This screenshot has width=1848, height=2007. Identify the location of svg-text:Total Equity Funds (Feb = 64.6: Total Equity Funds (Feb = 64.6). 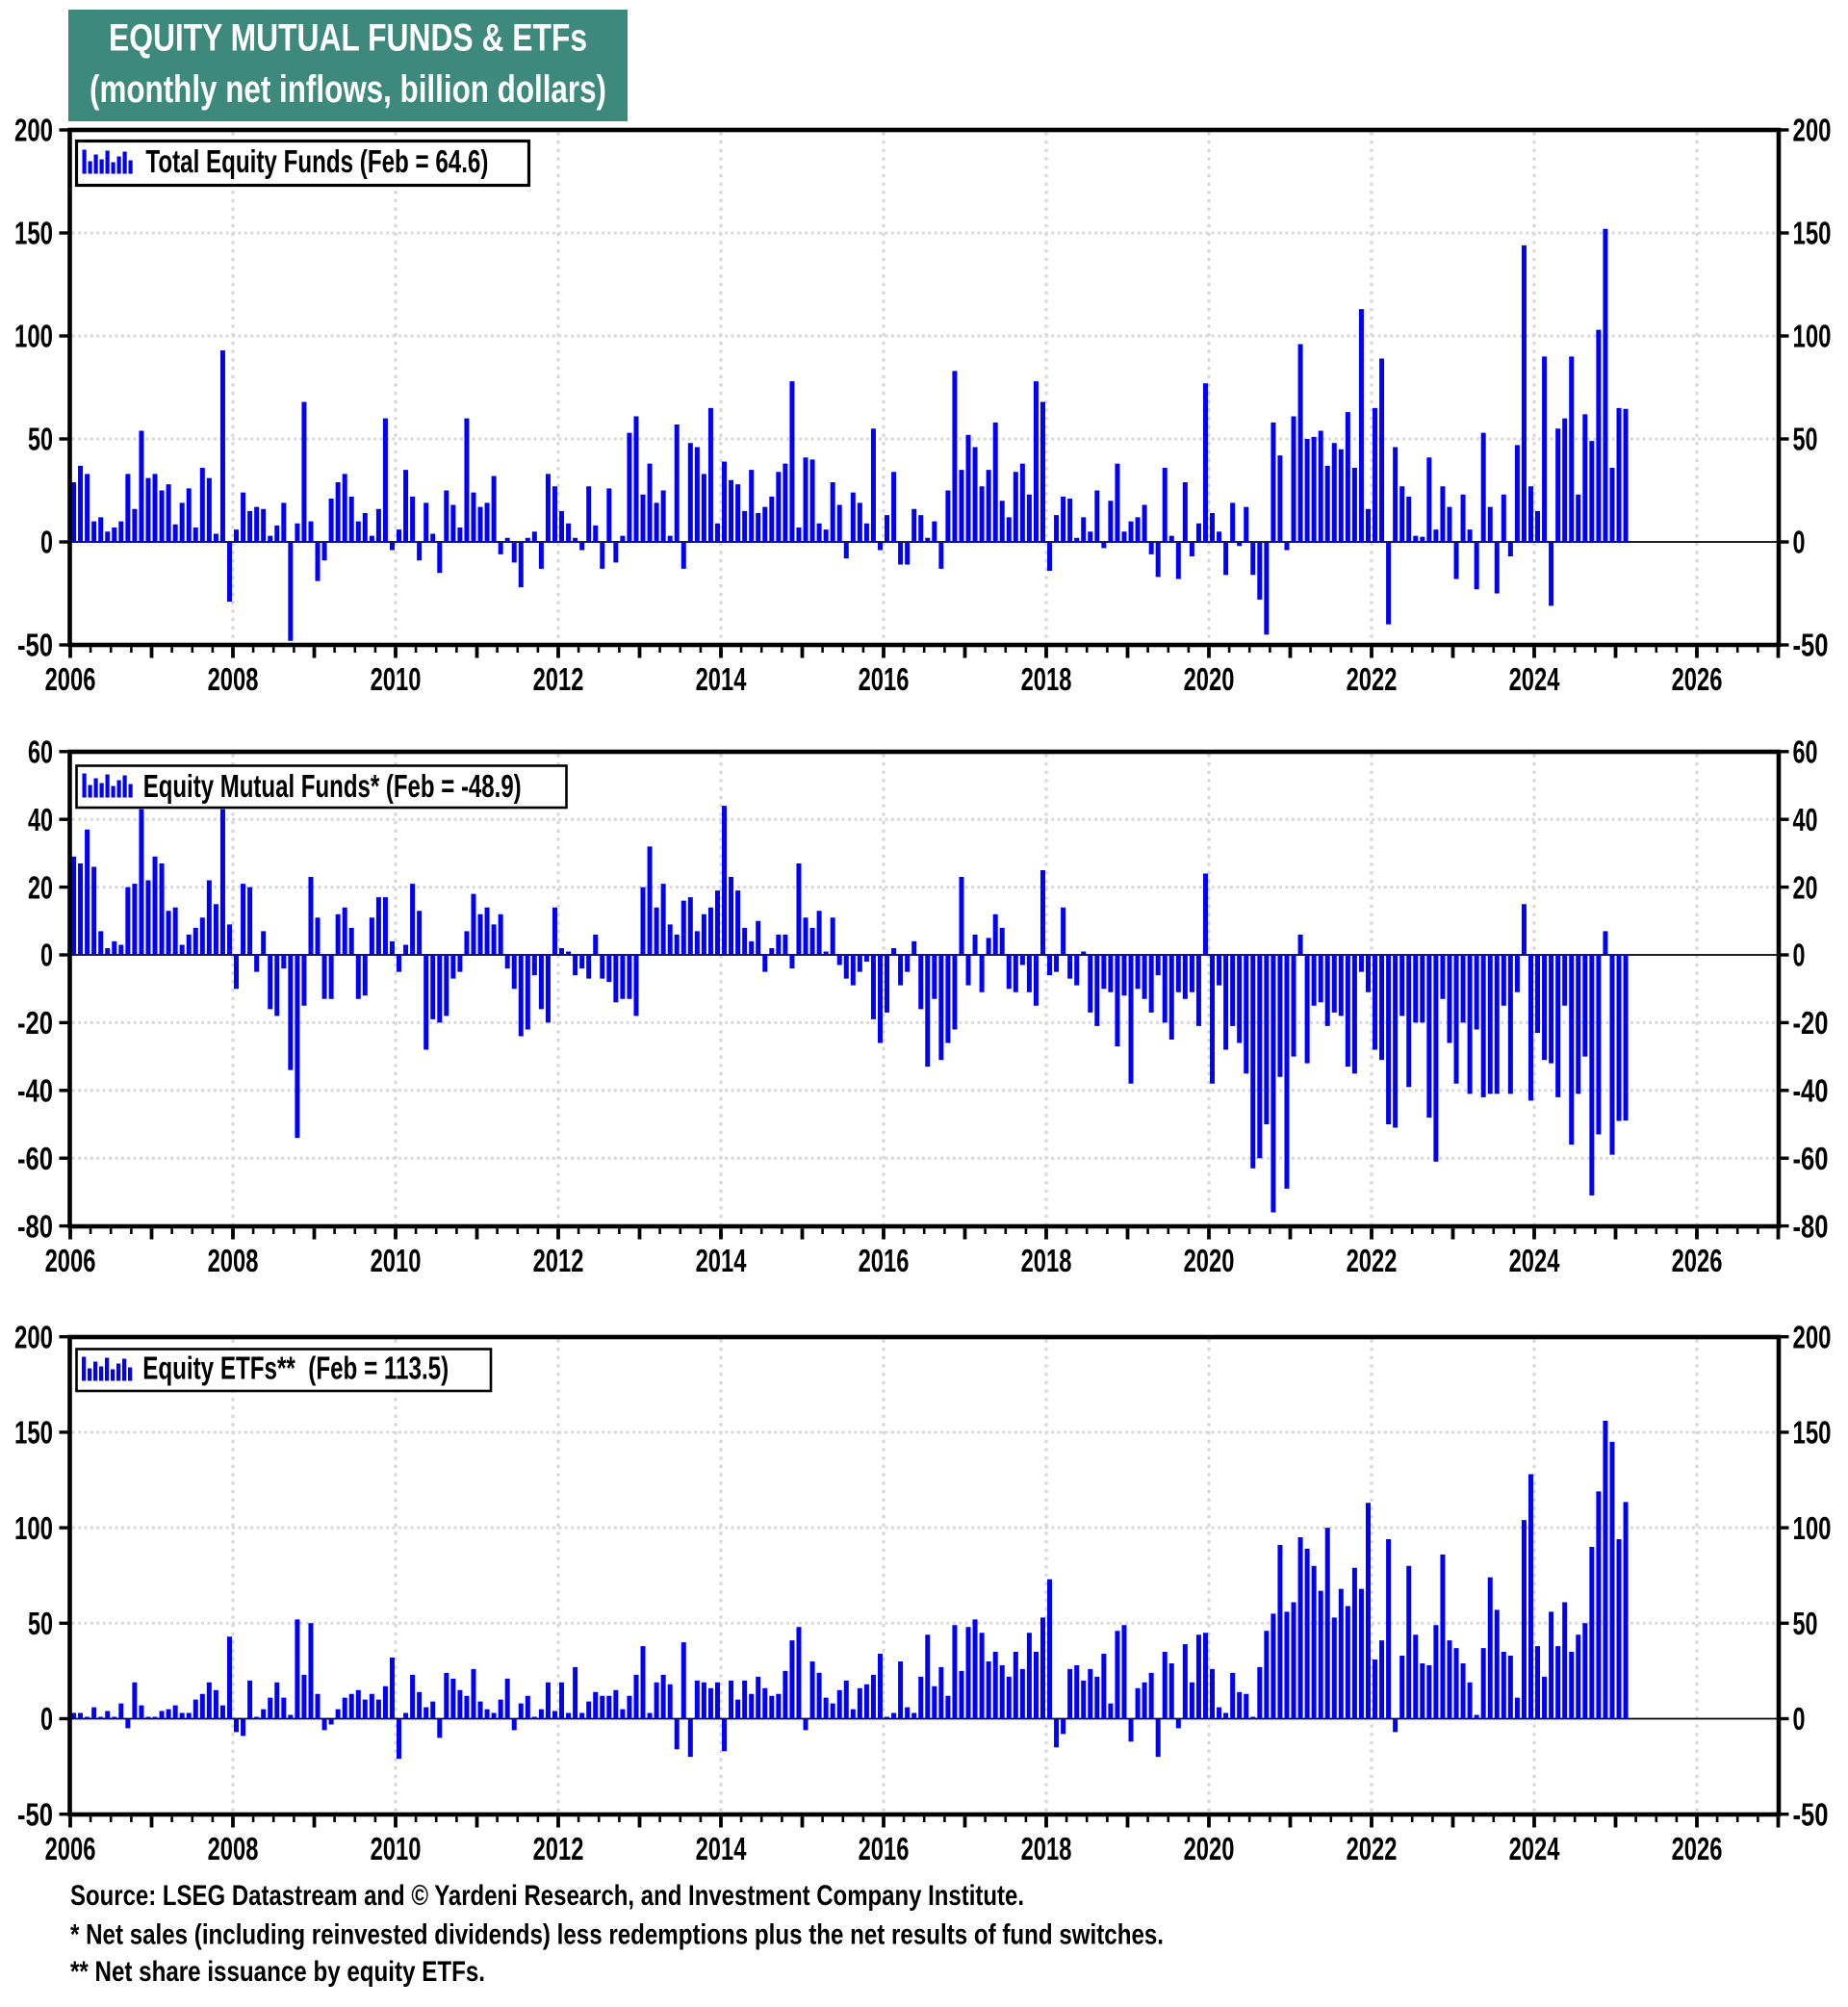
(316, 161).